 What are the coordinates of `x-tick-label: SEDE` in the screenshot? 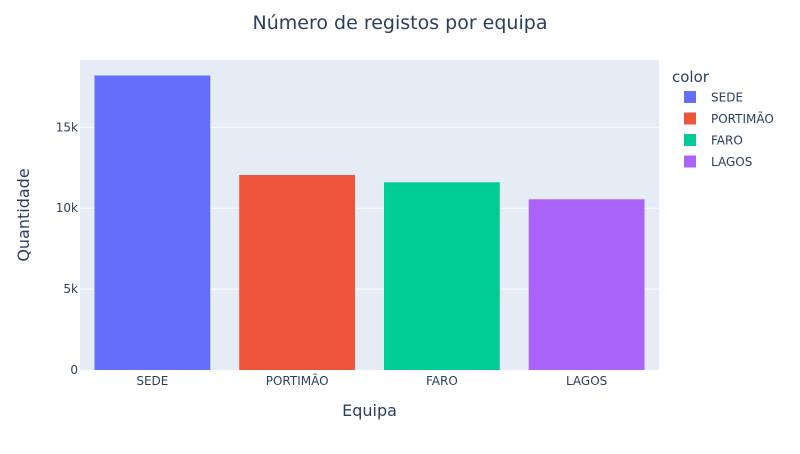 It's located at (152, 381).